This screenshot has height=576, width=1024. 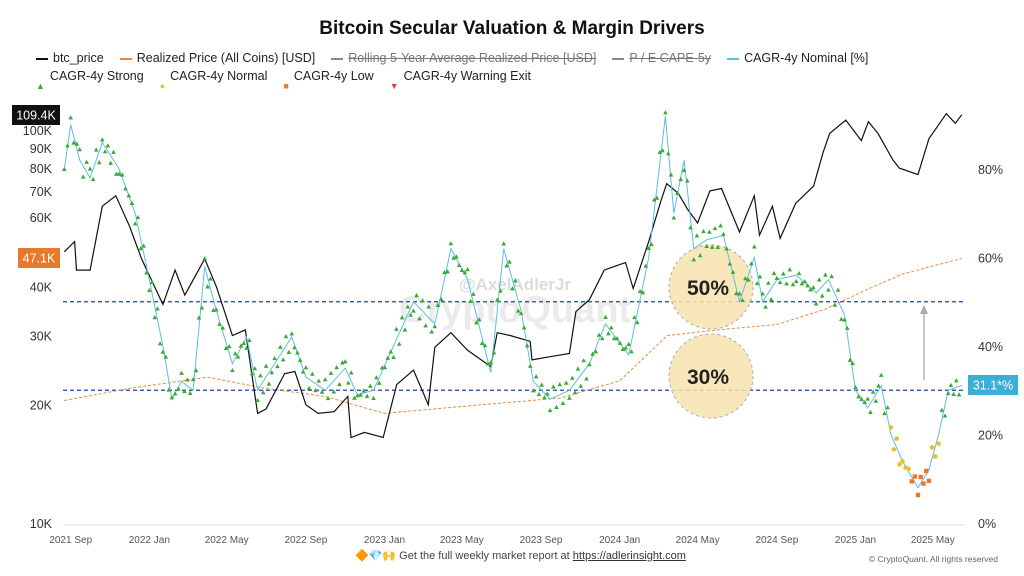 What do you see at coordinates (708, 377) in the screenshot?
I see `threshold-label: 30%` at bounding box center [708, 377].